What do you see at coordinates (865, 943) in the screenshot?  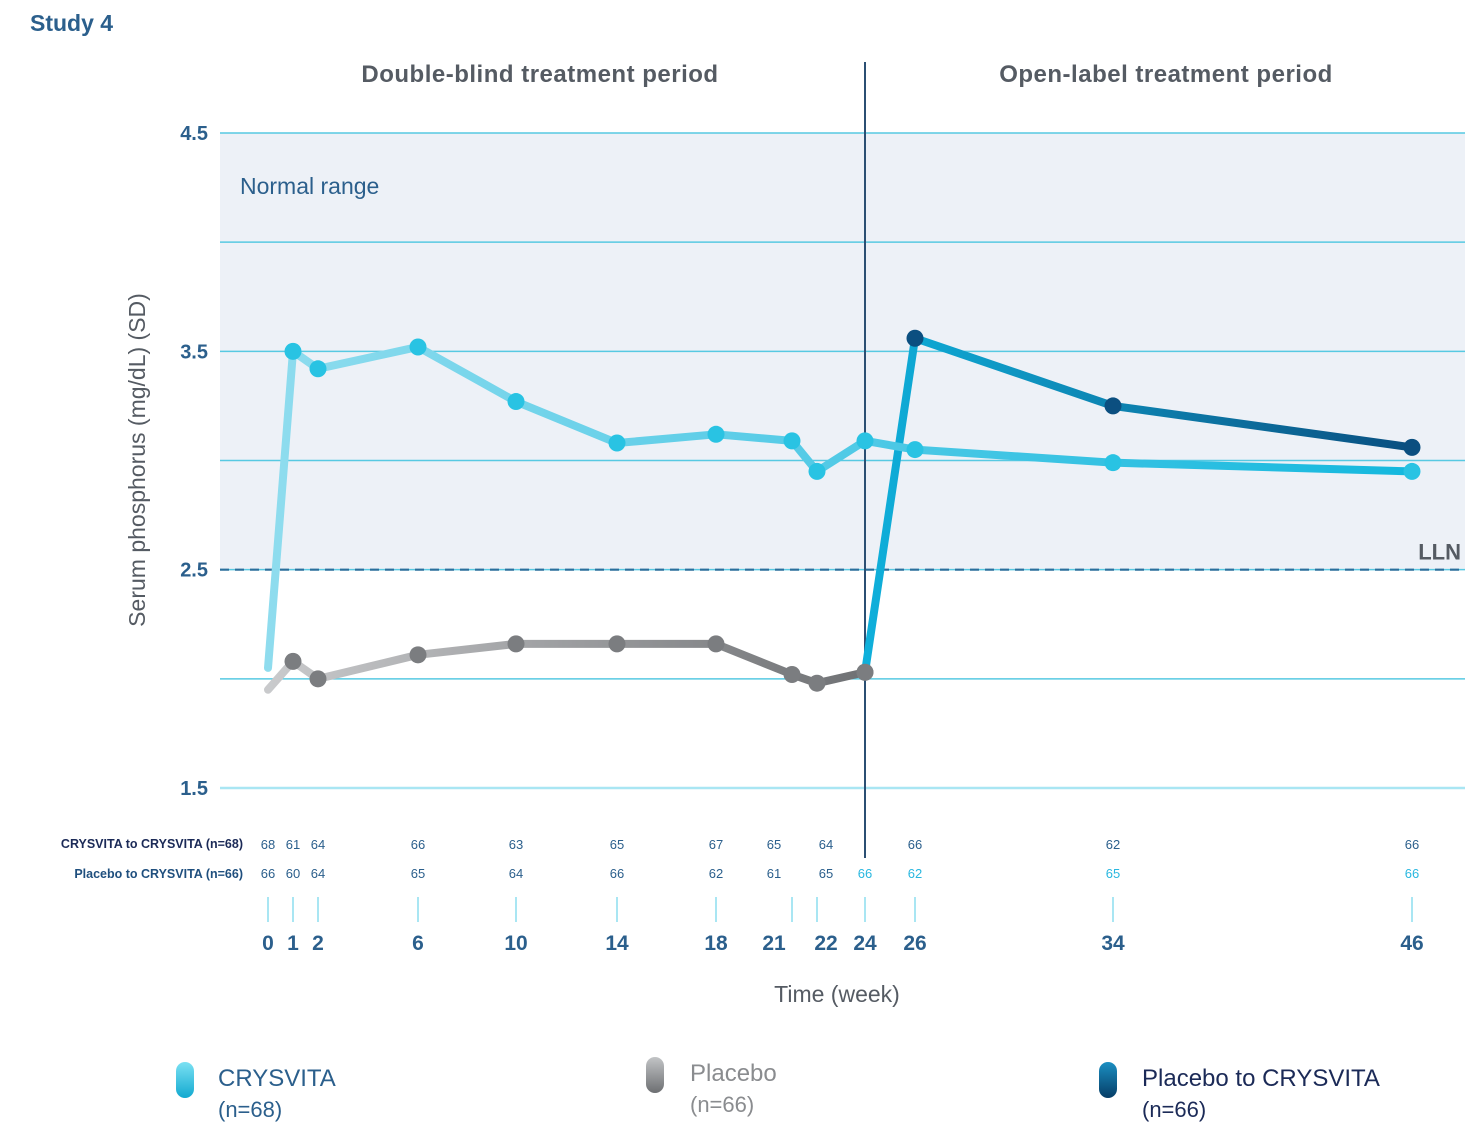 I see `x-tick-label: 24` at bounding box center [865, 943].